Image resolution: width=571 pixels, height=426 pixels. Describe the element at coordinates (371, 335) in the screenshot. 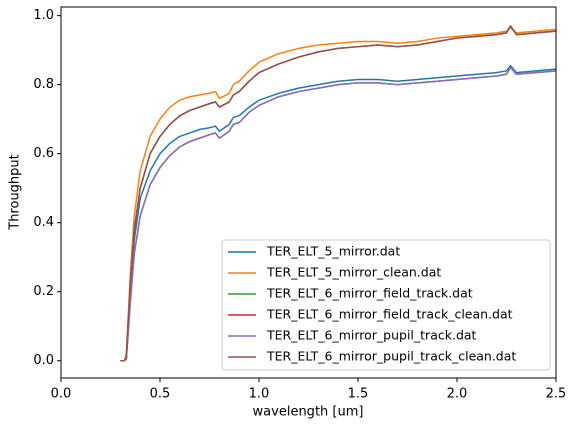

I see `legend-label: TER_ELT_6_mirror_pupil_track.dat` at that location.